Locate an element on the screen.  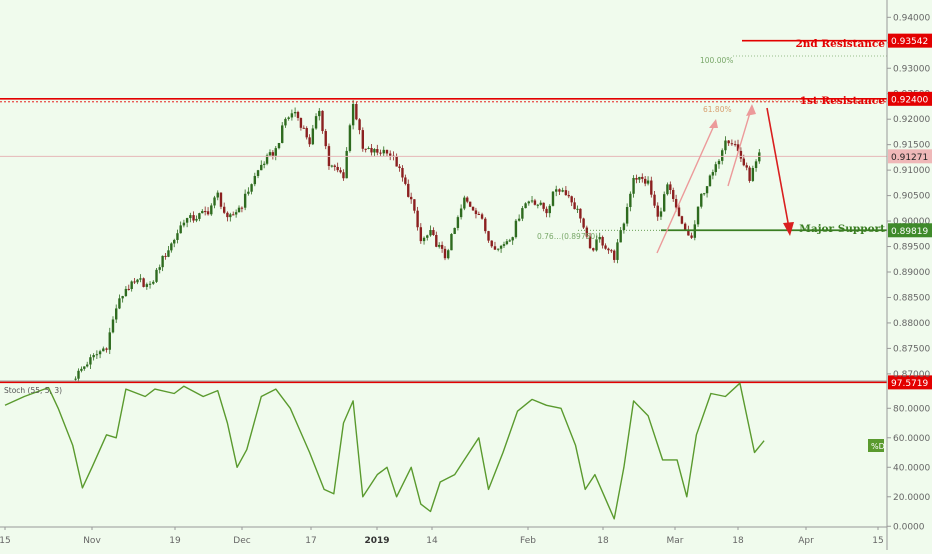
second-resistance-price-tag-text: 0.93542 is located at coordinates (909, 42).